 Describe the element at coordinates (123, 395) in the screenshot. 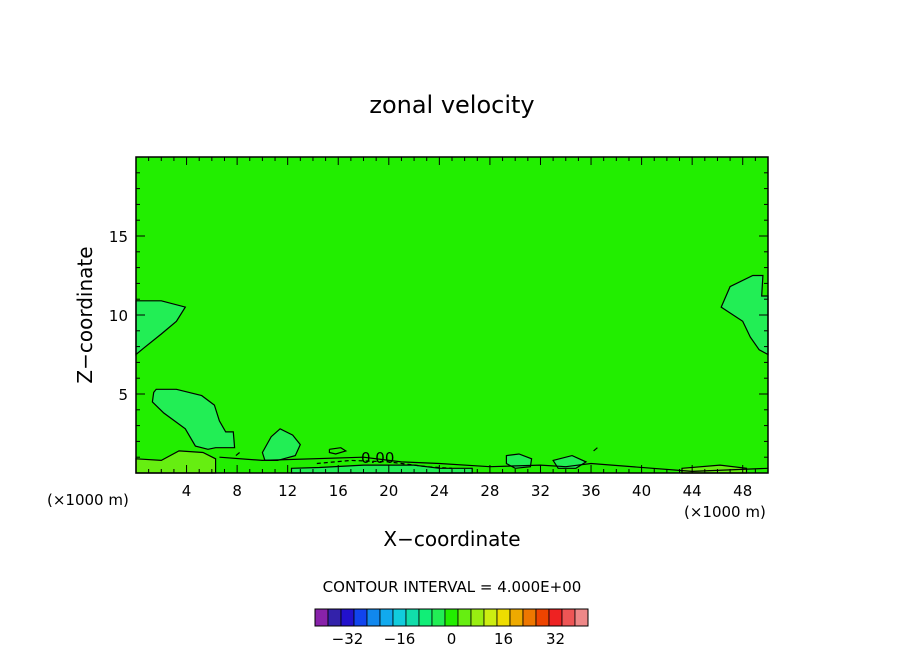

I see `y-tick-label: 5` at that location.